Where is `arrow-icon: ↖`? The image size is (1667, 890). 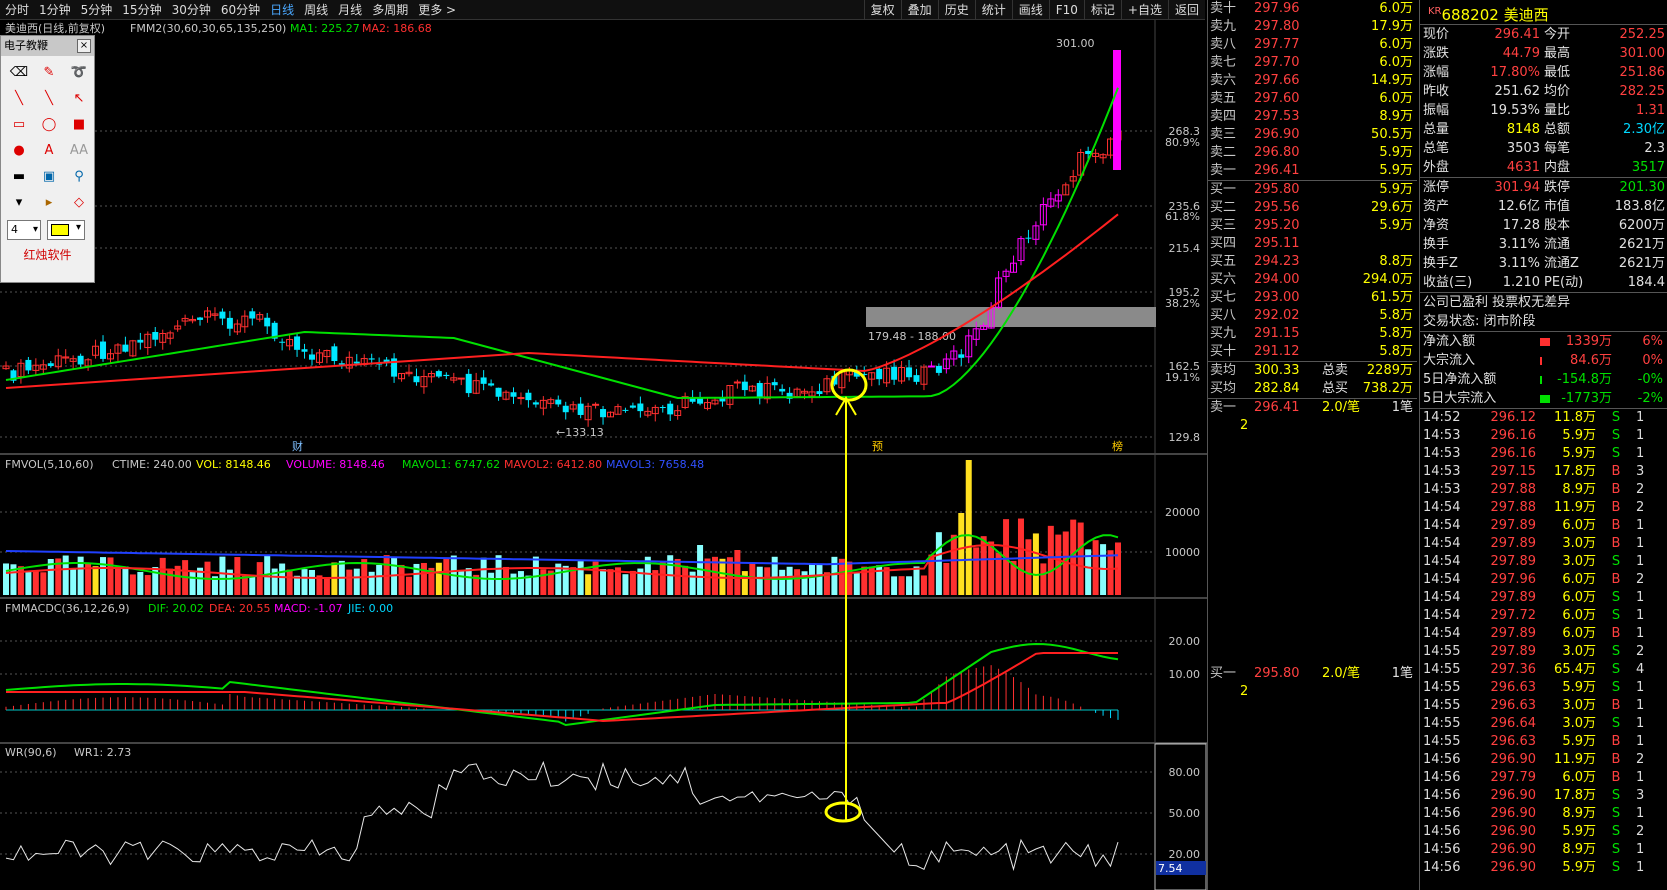 arrow-icon: ↖ is located at coordinates (79, 98).